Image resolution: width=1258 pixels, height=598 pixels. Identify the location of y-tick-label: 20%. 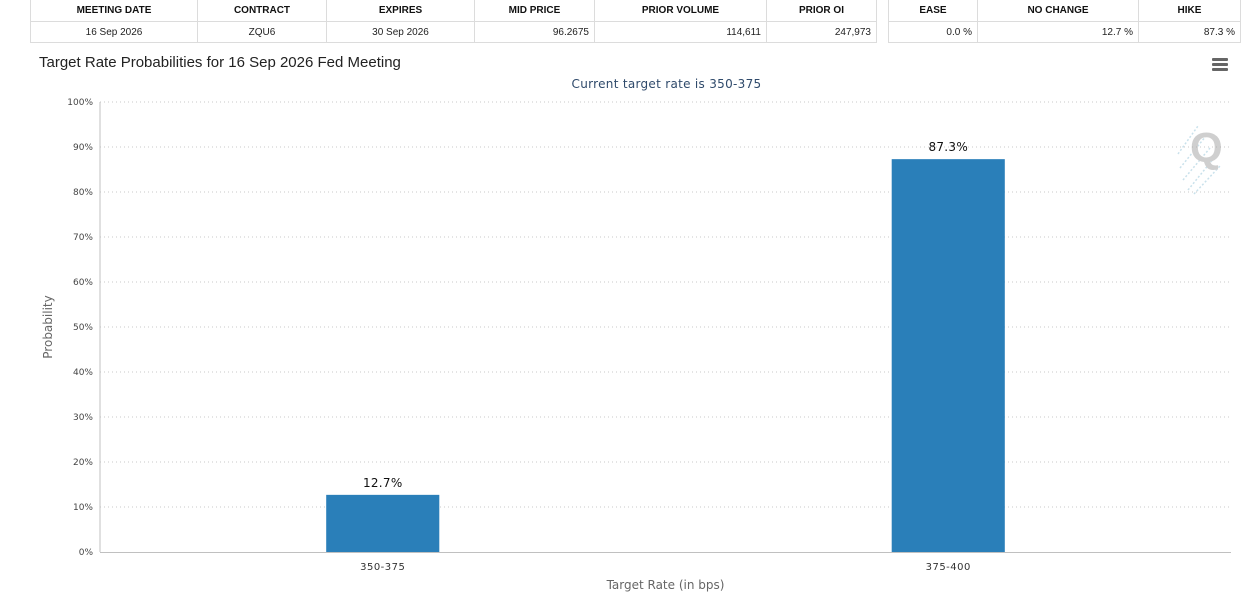
(83, 463).